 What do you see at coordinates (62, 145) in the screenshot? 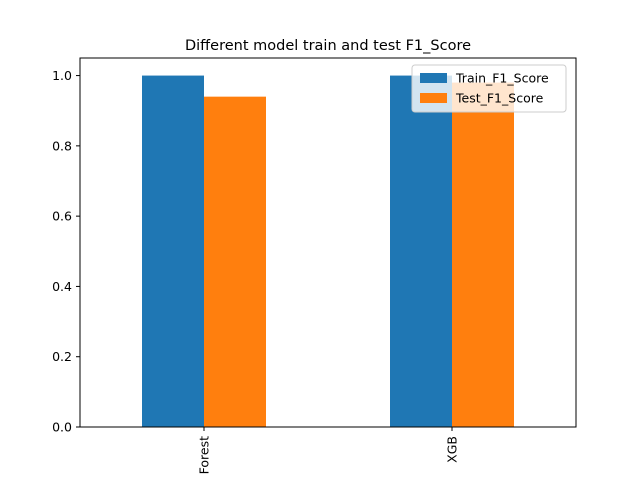
I see `y-tick-label: 0.8` at bounding box center [62, 145].